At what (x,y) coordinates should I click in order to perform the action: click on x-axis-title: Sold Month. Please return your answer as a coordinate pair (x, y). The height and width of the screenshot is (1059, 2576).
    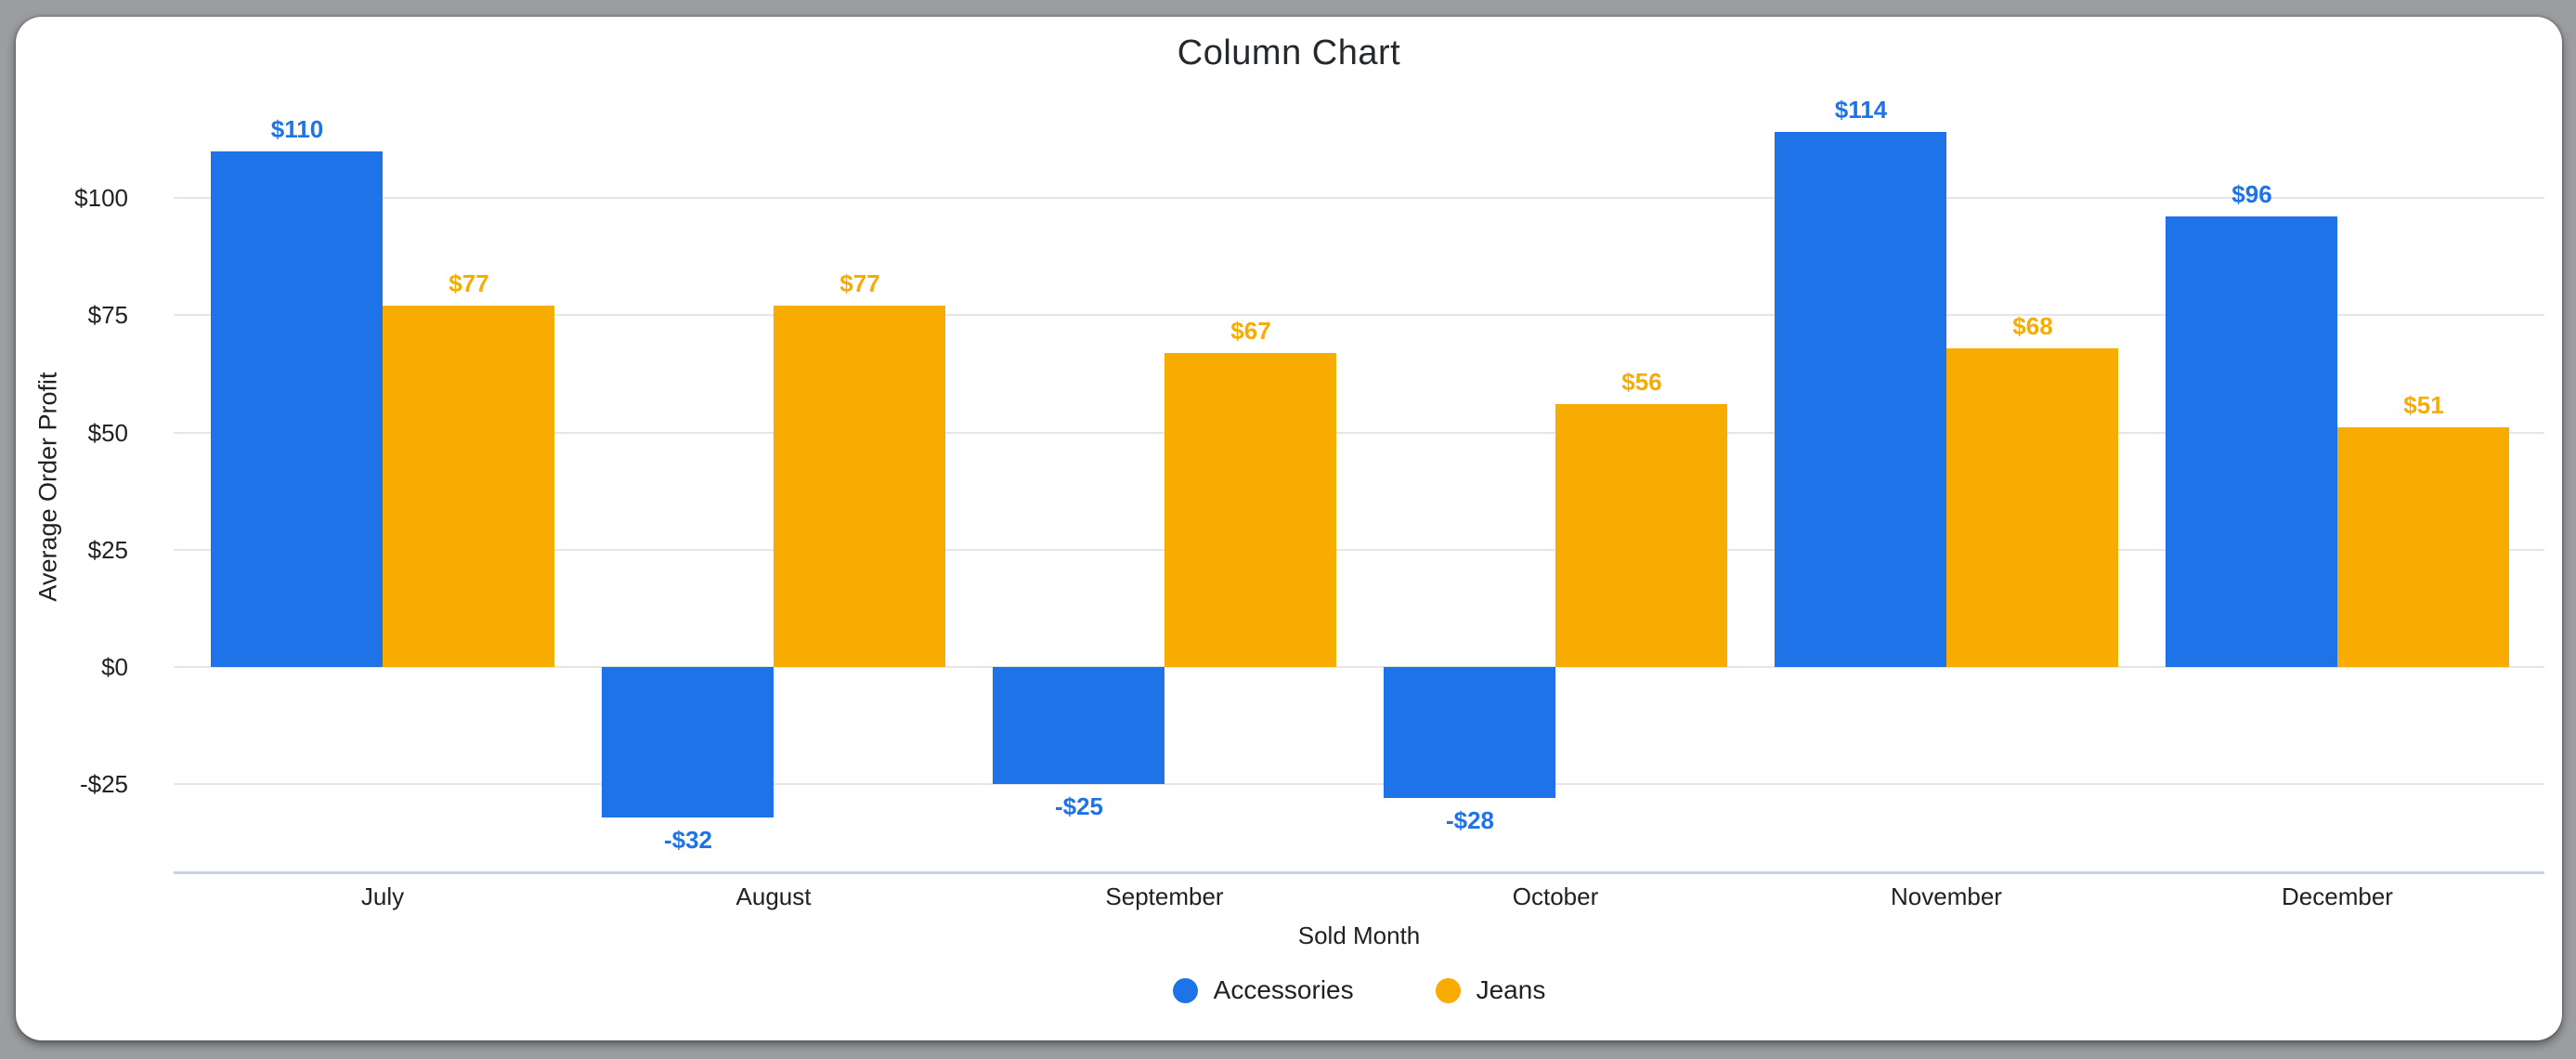
    Looking at the image, I should click on (1359, 935).